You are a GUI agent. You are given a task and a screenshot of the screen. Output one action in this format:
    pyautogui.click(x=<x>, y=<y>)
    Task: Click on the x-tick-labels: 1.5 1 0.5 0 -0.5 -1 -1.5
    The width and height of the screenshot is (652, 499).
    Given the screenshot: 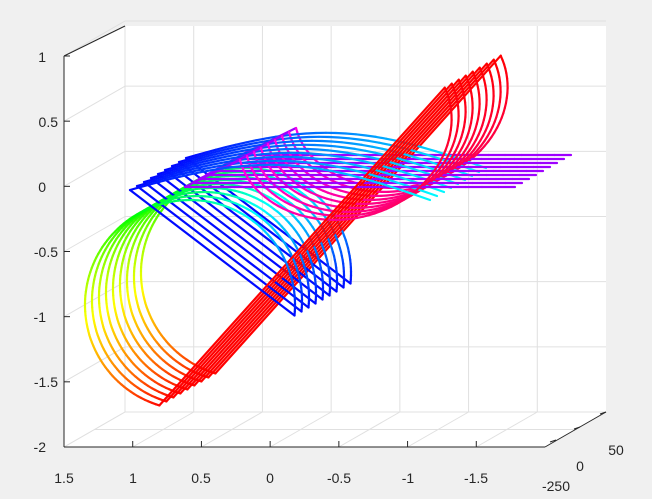 What is the action you would take?
    pyautogui.click(x=271, y=478)
    